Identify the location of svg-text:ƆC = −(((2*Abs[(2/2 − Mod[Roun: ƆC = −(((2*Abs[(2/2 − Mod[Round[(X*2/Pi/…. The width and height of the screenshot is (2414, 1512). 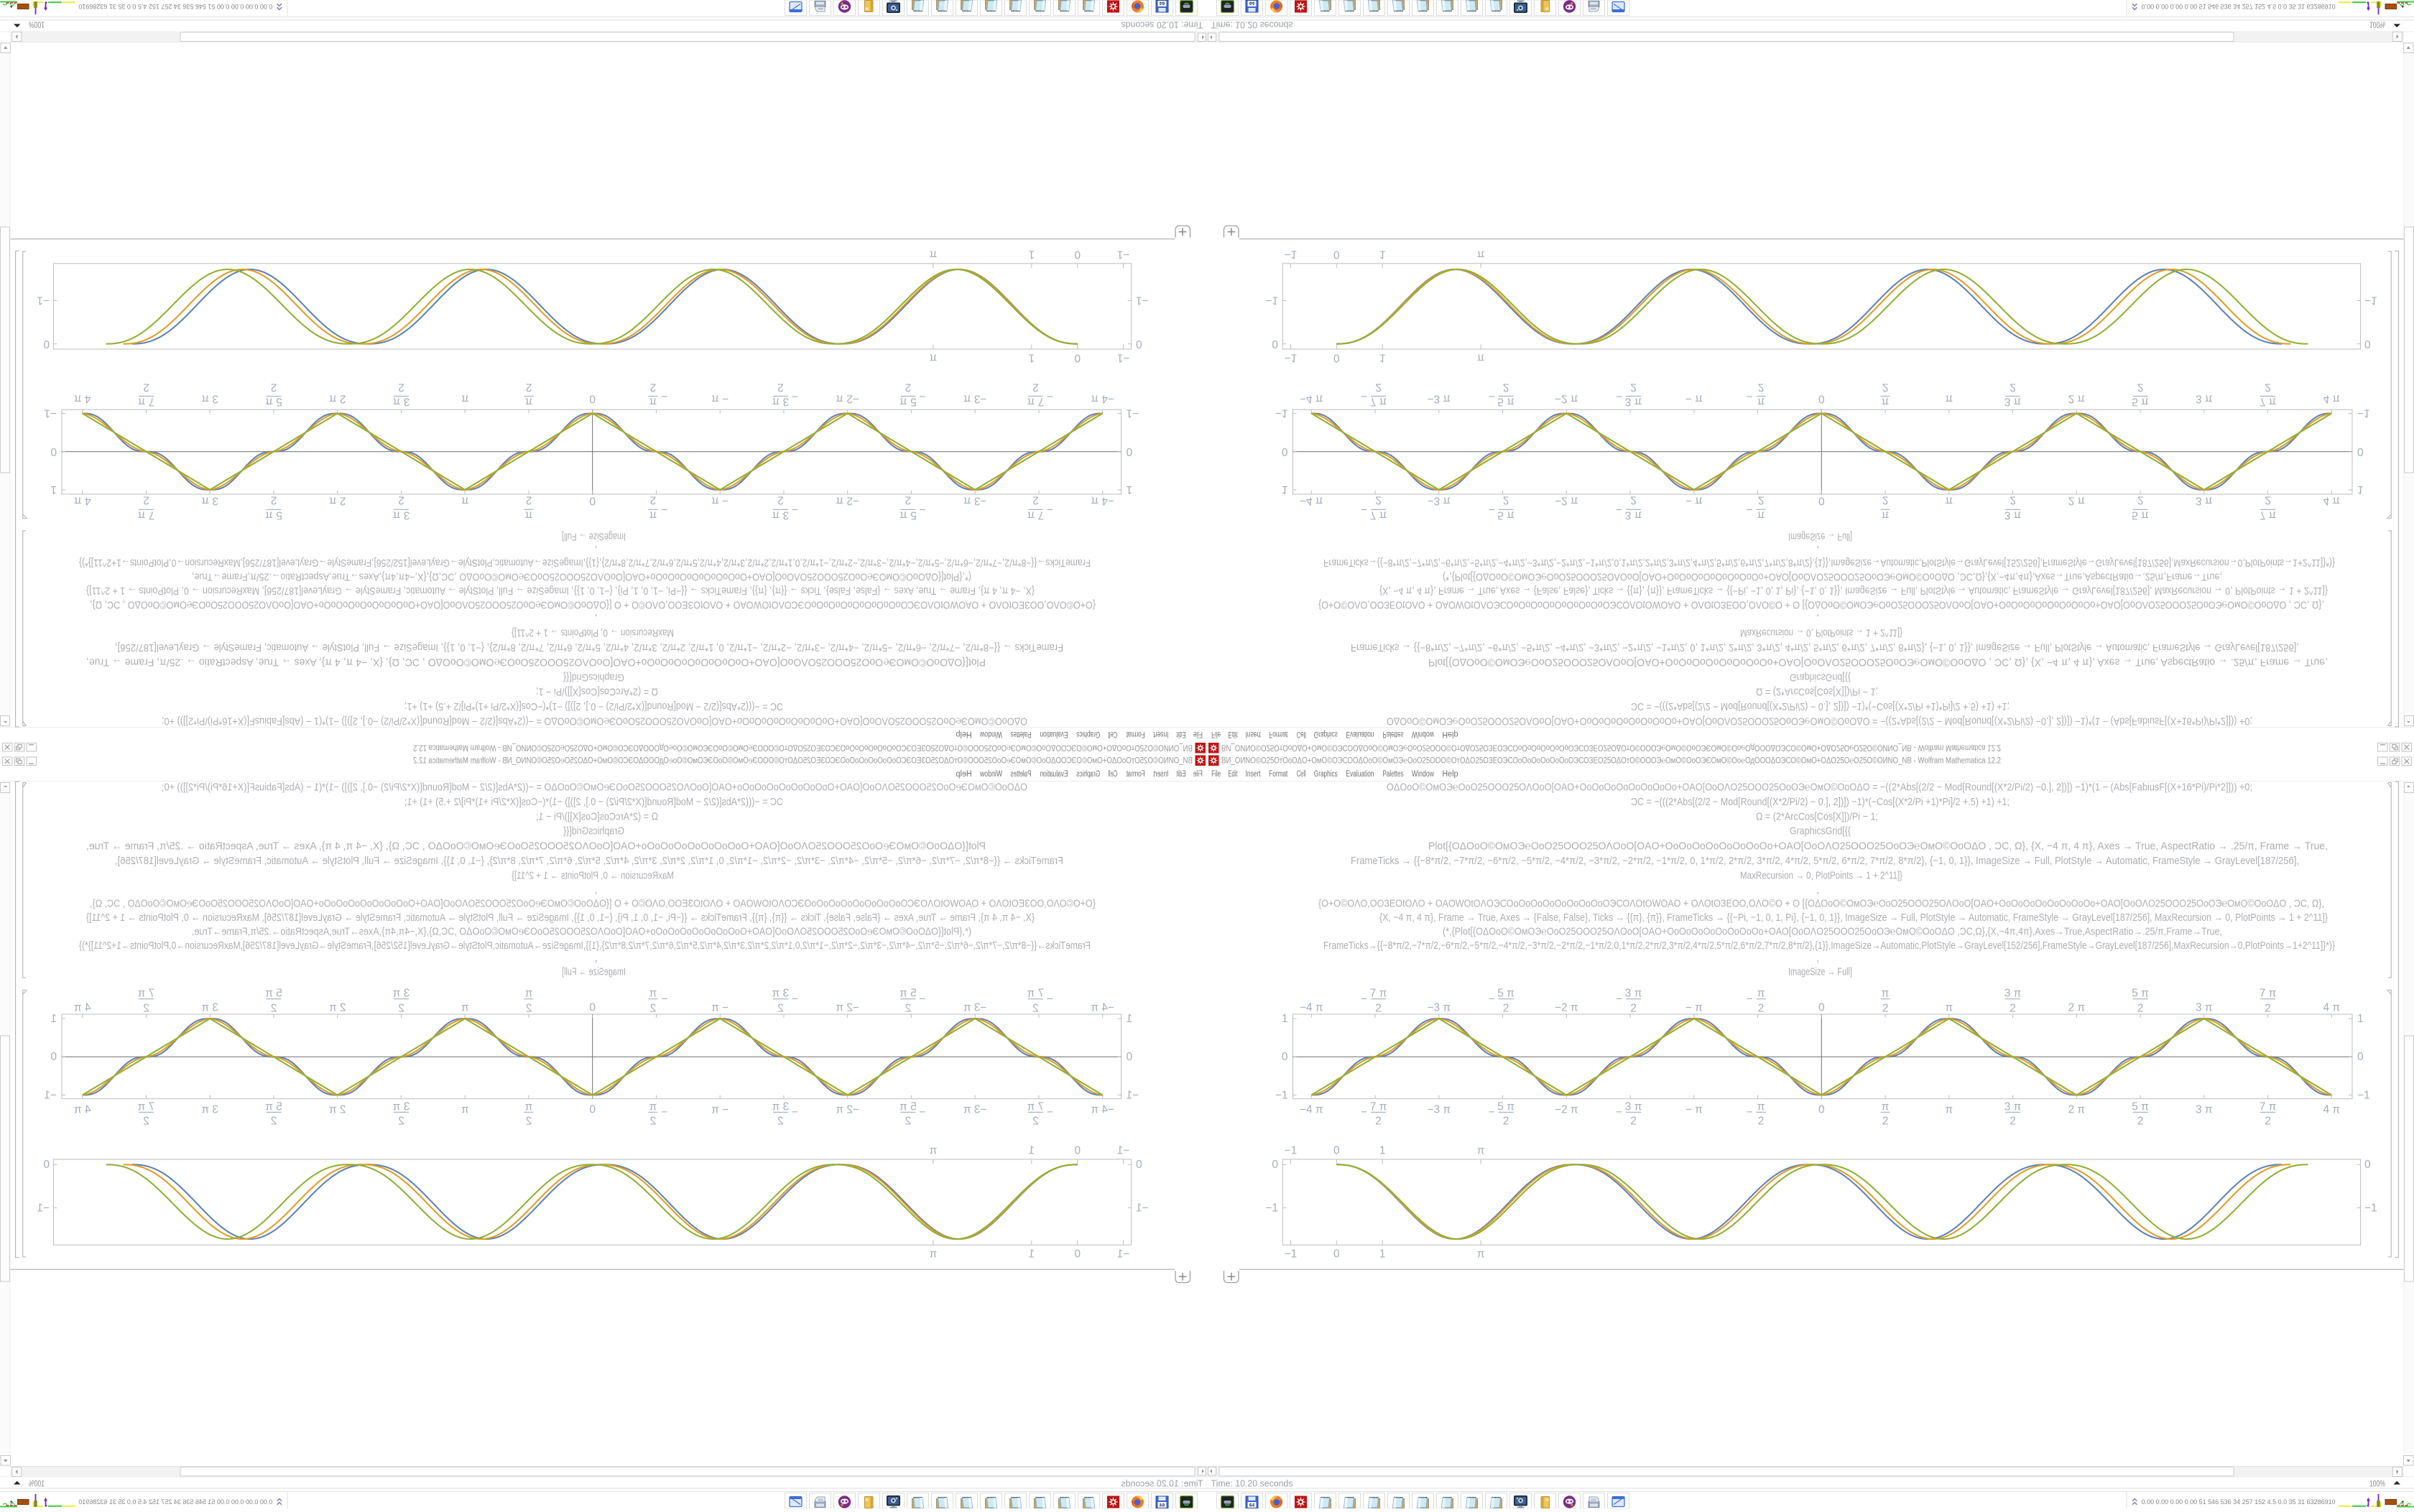
(1820, 802).